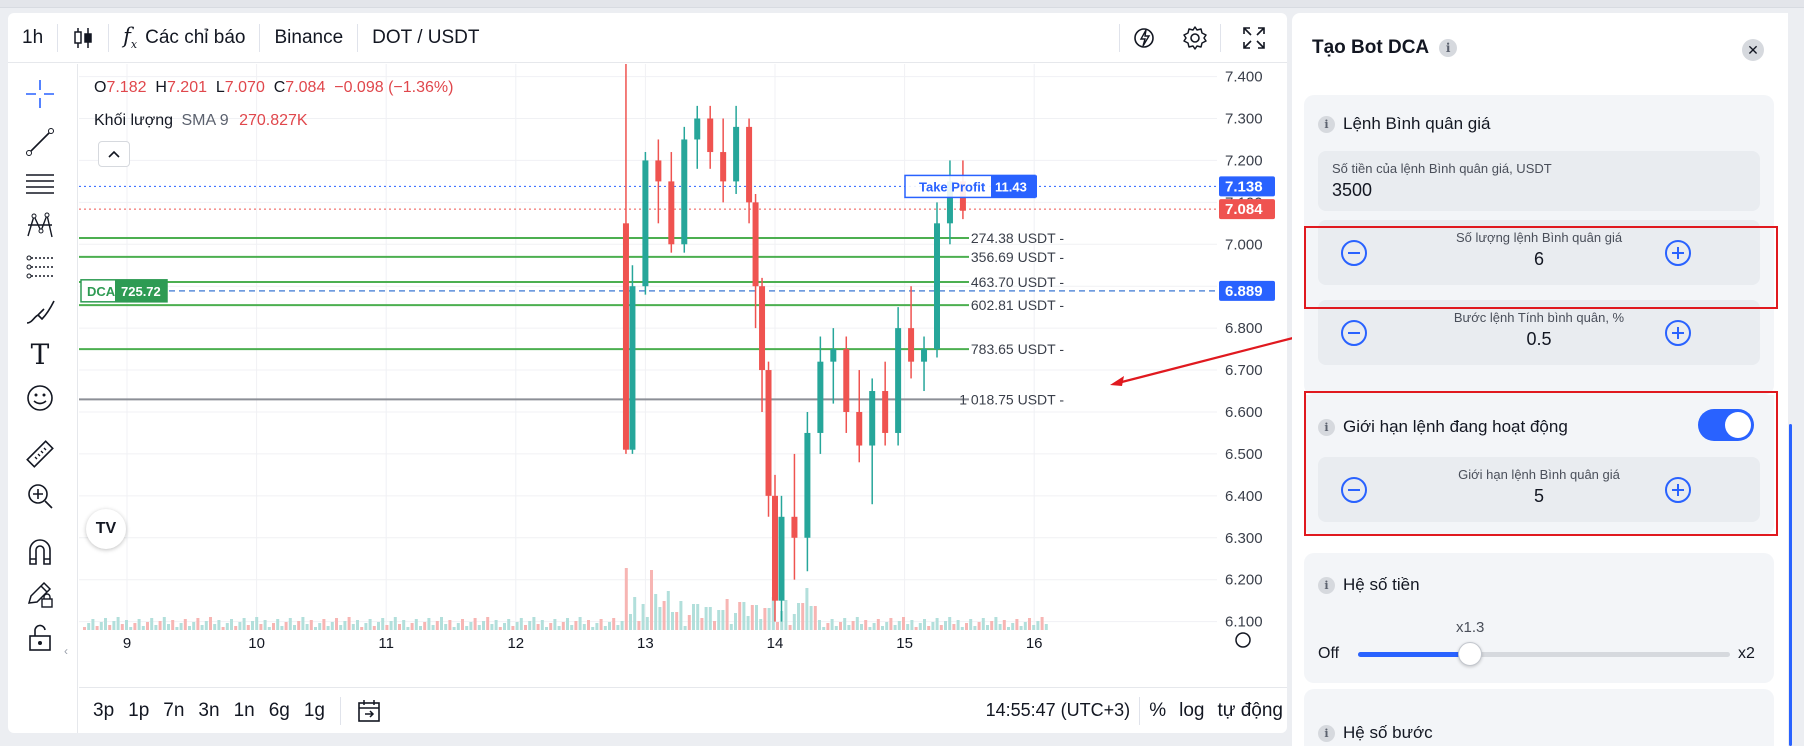  I want to click on exchange-label: Binance, so click(309, 37).